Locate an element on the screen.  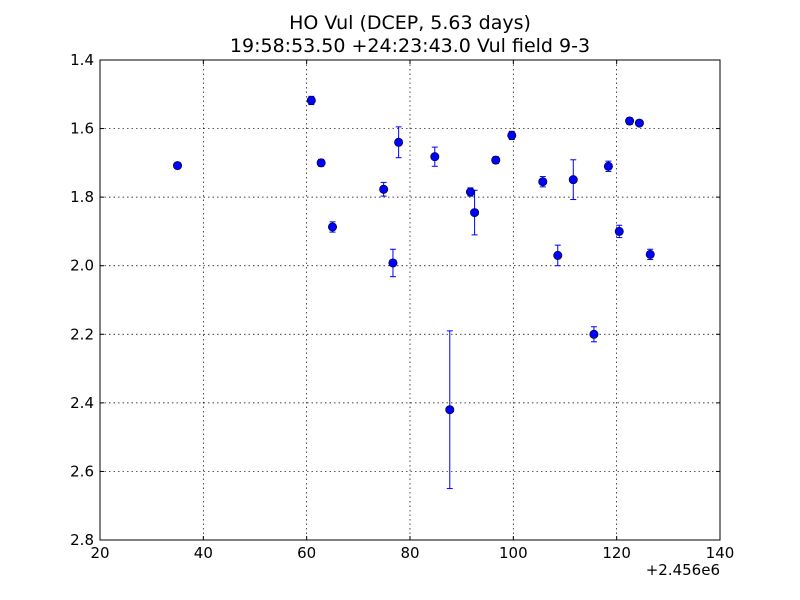
x-tick-label: 120 is located at coordinates (616, 553).